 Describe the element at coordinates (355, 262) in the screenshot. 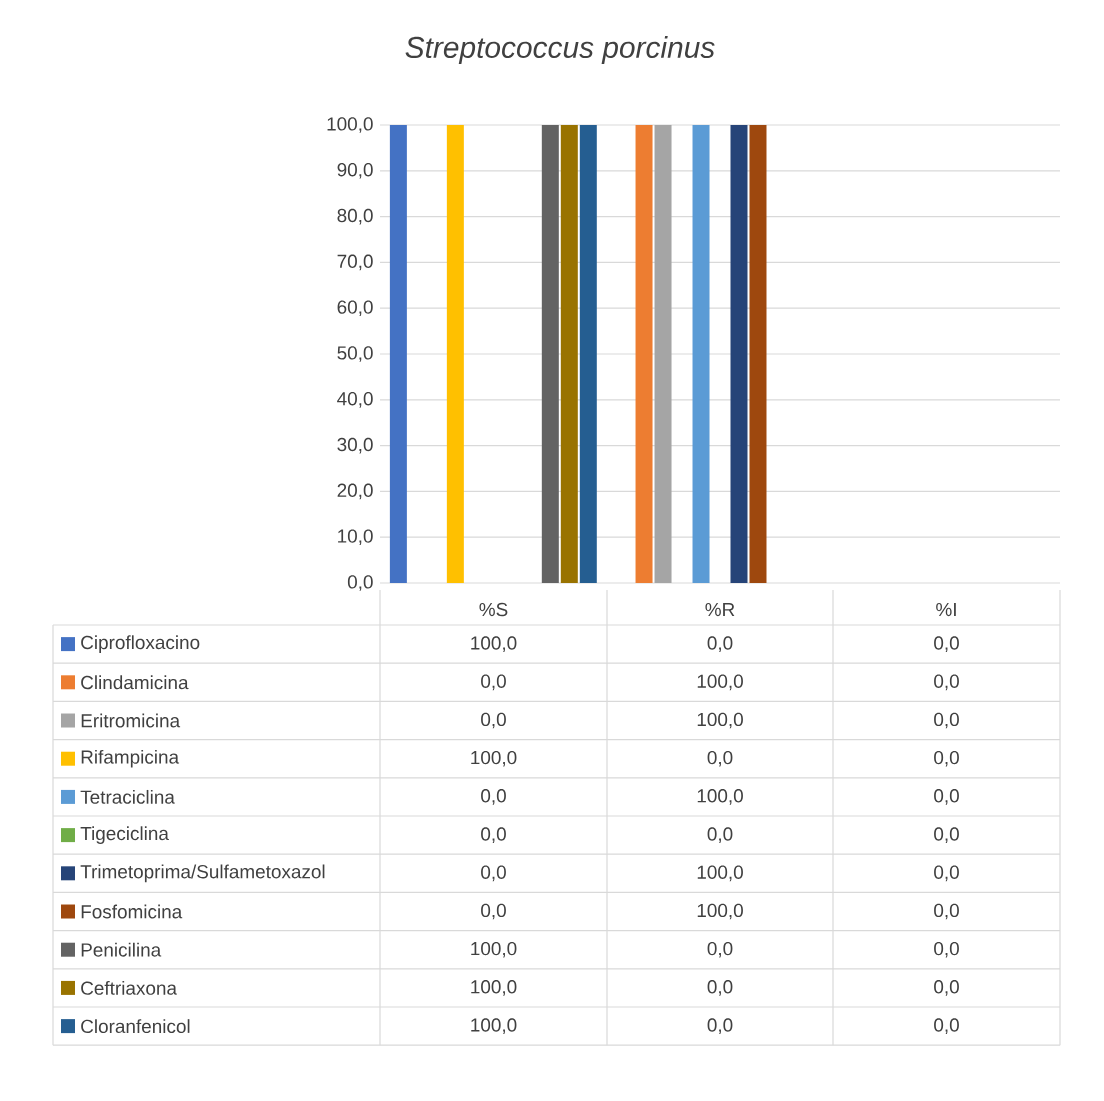

I see `y-tick-label: 70,0` at that location.